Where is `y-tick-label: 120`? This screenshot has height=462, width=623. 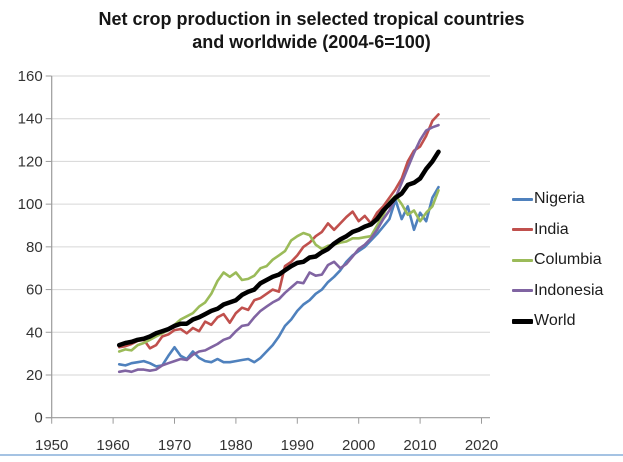 y-tick-label: 120 is located at coordinates (30, 161).